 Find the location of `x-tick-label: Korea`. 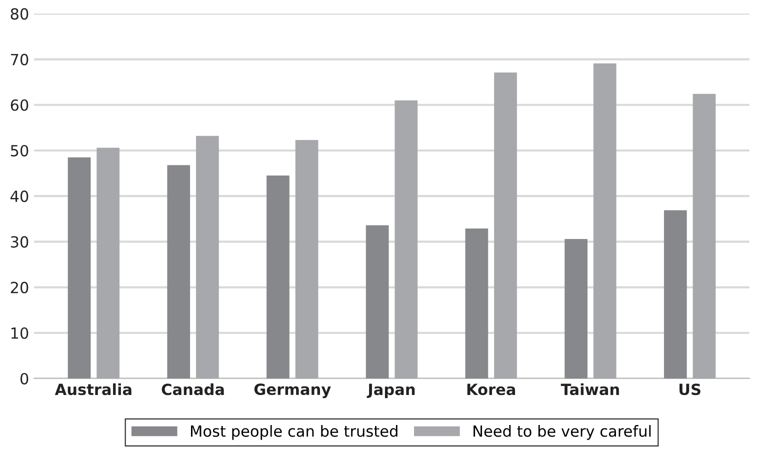

x-tick-label: Korea is located at coordinates (491, 390).